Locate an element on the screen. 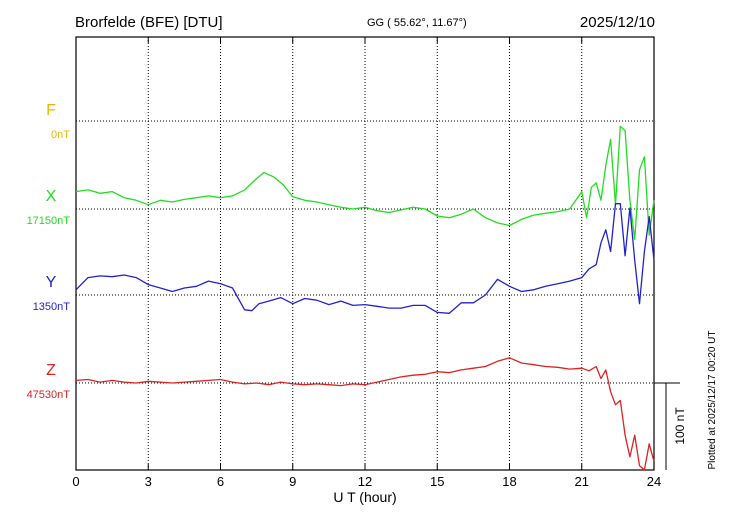  series-labels: F 0nT X 17150nT Y 1350nT Z 47530nT is located at coordinates (49, 251).